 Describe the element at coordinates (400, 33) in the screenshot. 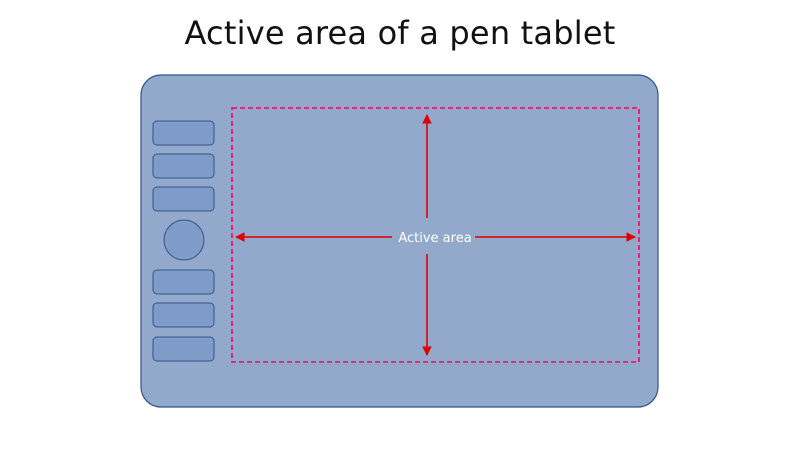

I see `page-title: Active area of a pen tablet` at that location.